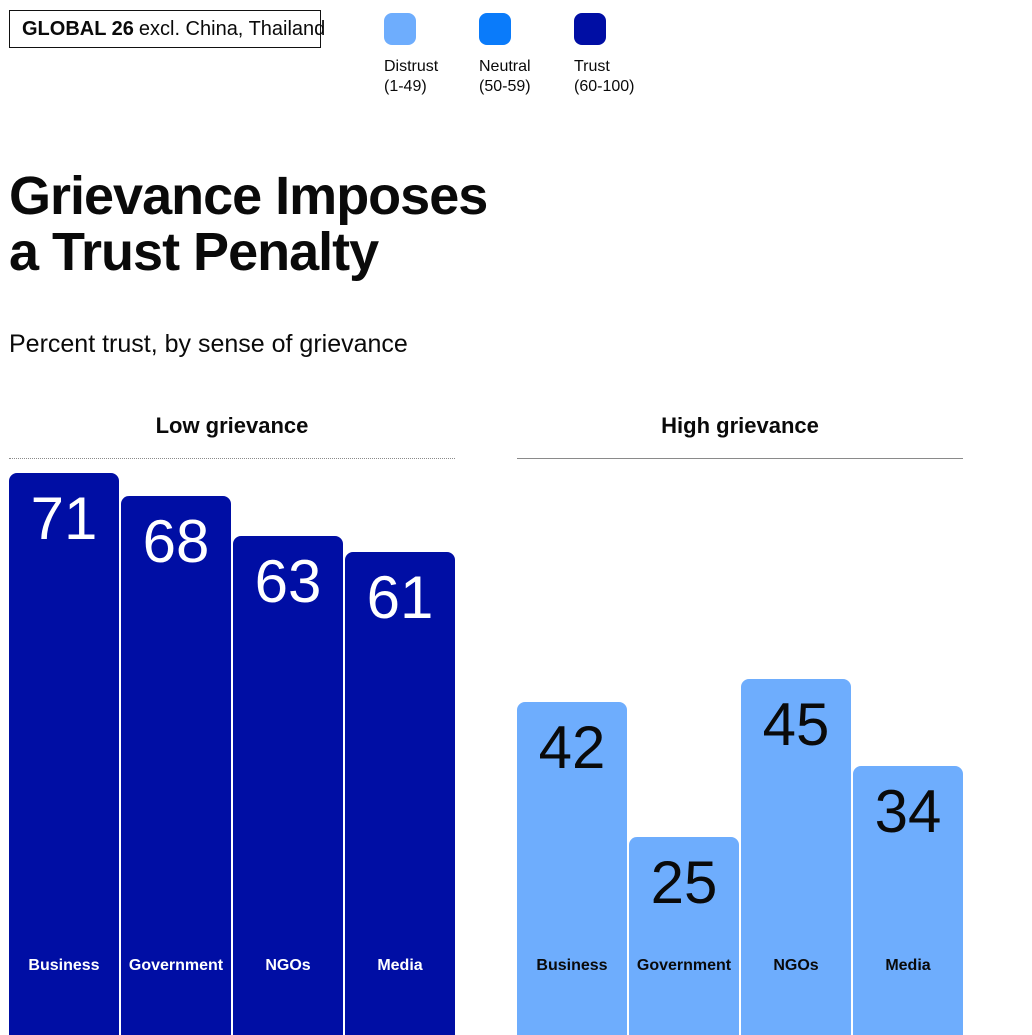 Image resolution: width=1032 pixels, height=1035 pixels. I want to click on bar-media: 34 Media, so click(908, 900).